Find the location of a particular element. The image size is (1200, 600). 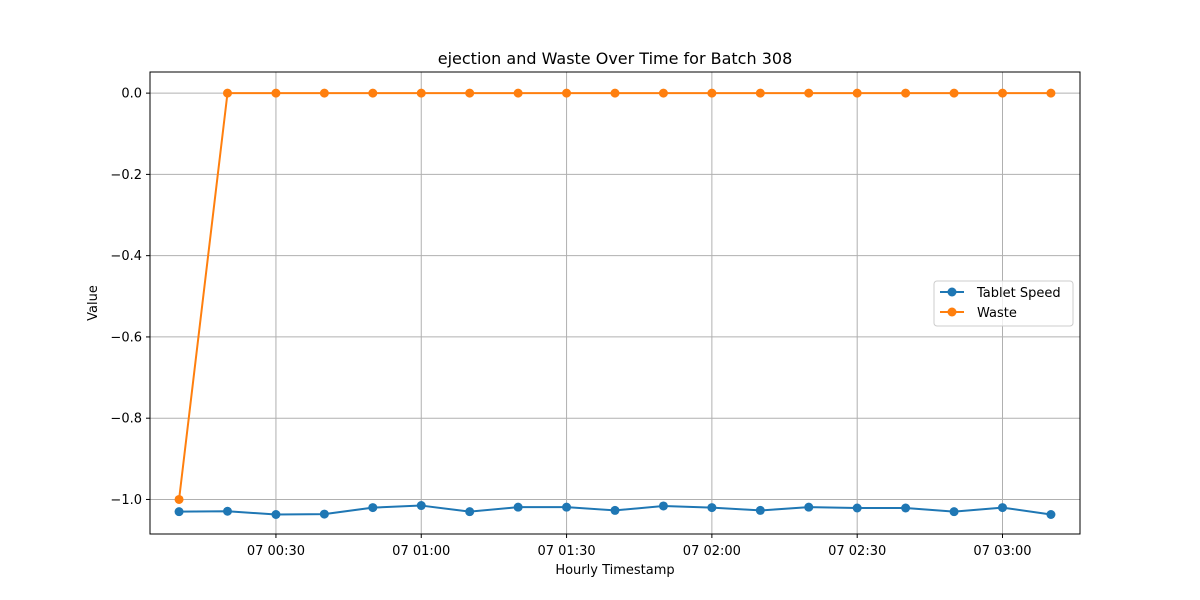

x-axis-label: Hourly Timestamp is located at coordinates (614, 570).